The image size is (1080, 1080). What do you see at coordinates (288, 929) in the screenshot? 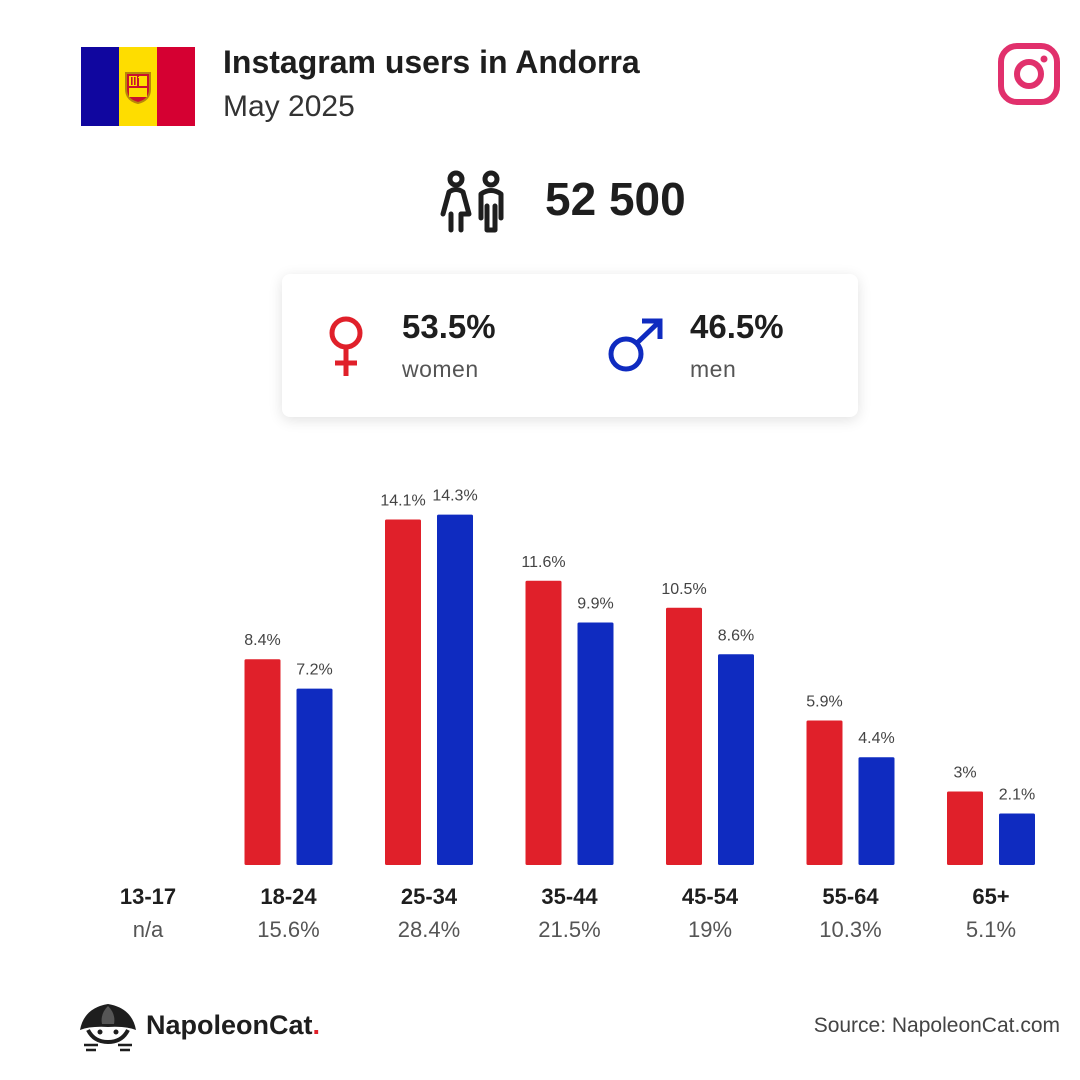
I see `age-group-total: 15.6%` at bounding box center [288, 929].